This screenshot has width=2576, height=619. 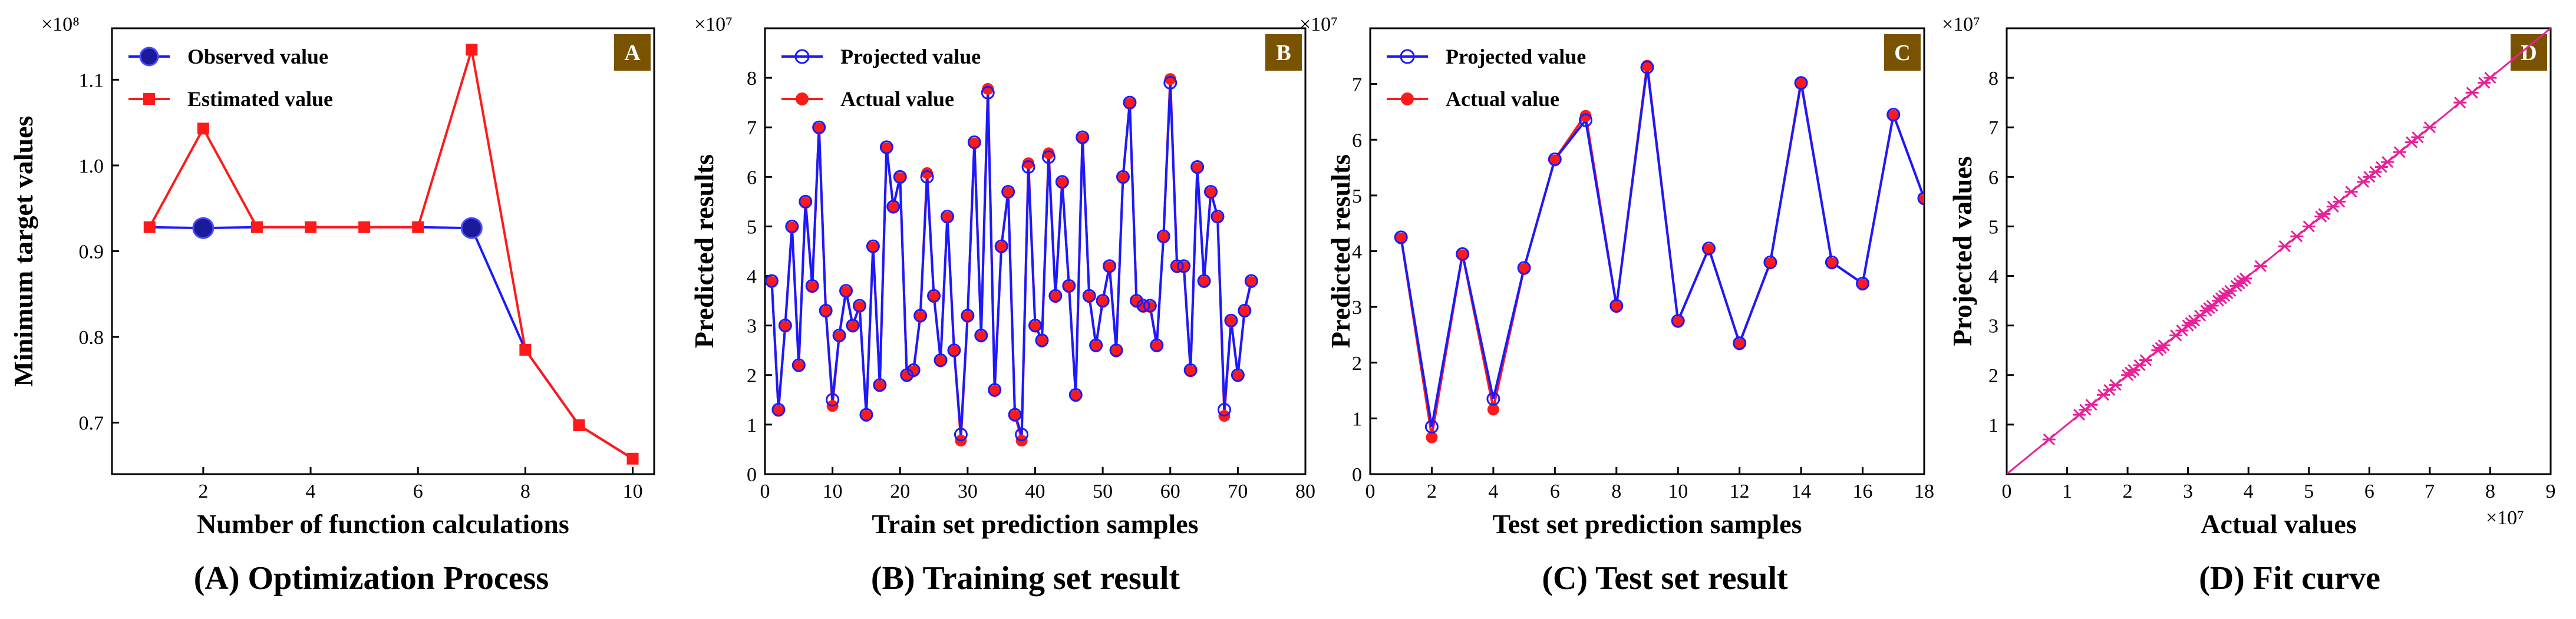 What do you see at coordinates (1305, 491) in the screenshot?
I see `x-tick-label: 80` at bounding box center [1305, 491].